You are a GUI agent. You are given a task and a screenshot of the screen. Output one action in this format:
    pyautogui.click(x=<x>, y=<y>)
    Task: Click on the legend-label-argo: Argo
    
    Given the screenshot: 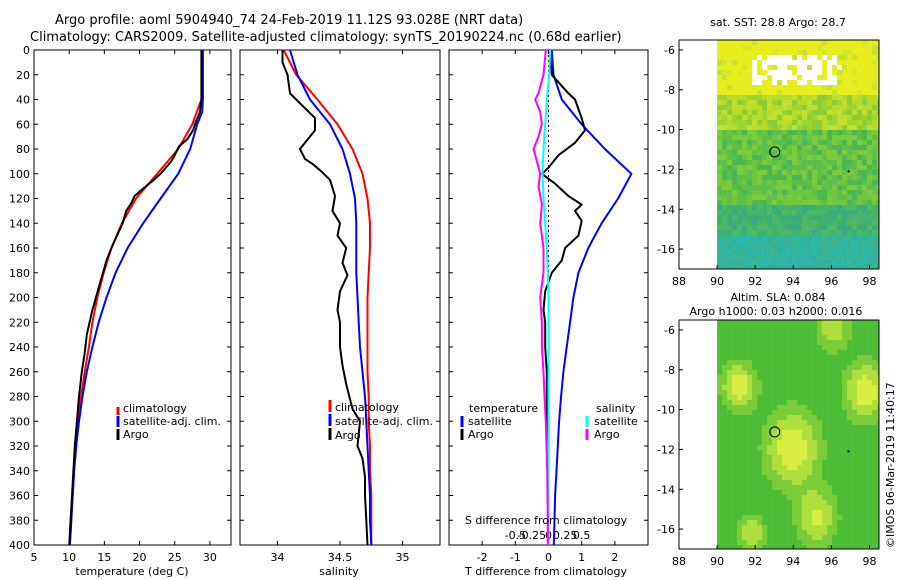 What is the action you would take?
    pyautogui.click(x=136, y=434)
    